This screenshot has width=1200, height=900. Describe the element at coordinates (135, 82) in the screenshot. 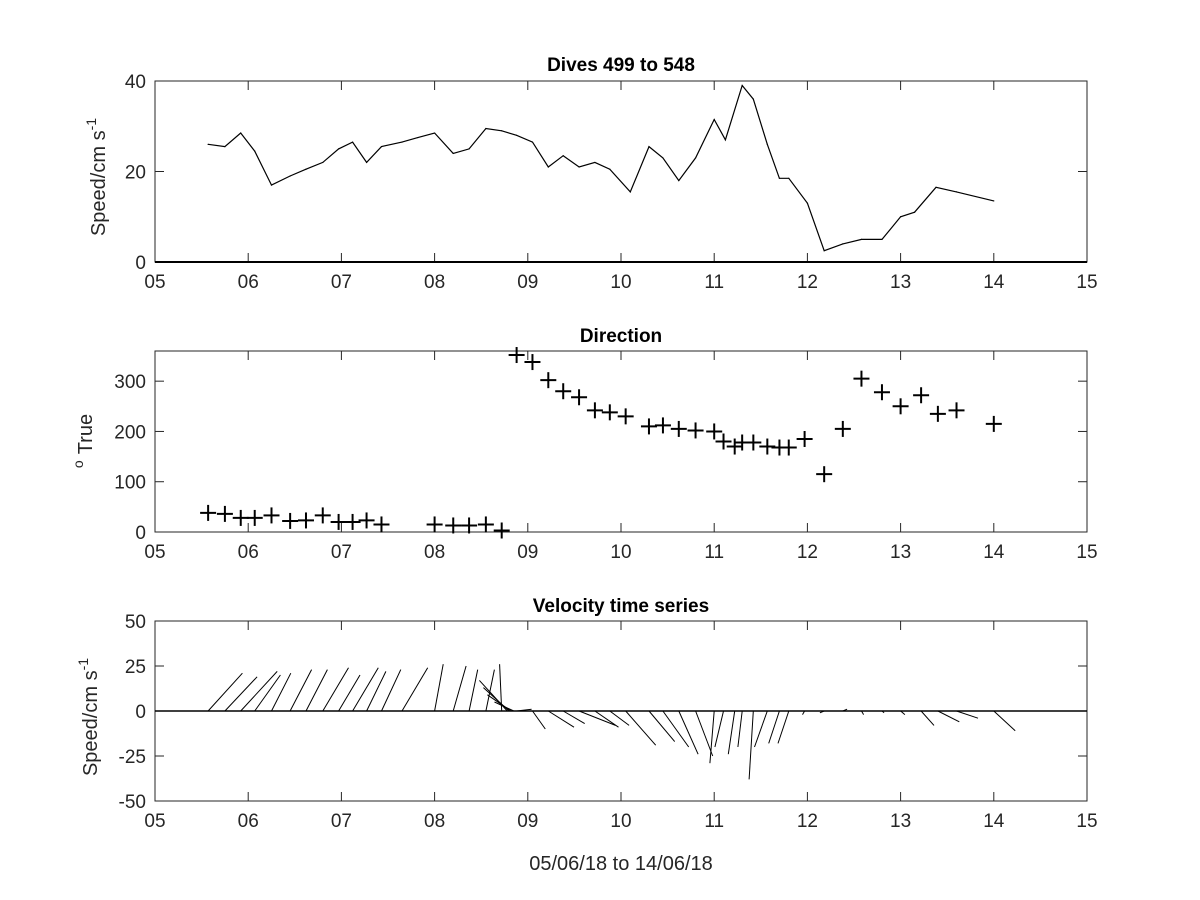

I see `speed-ytick-label: 40` at that location.